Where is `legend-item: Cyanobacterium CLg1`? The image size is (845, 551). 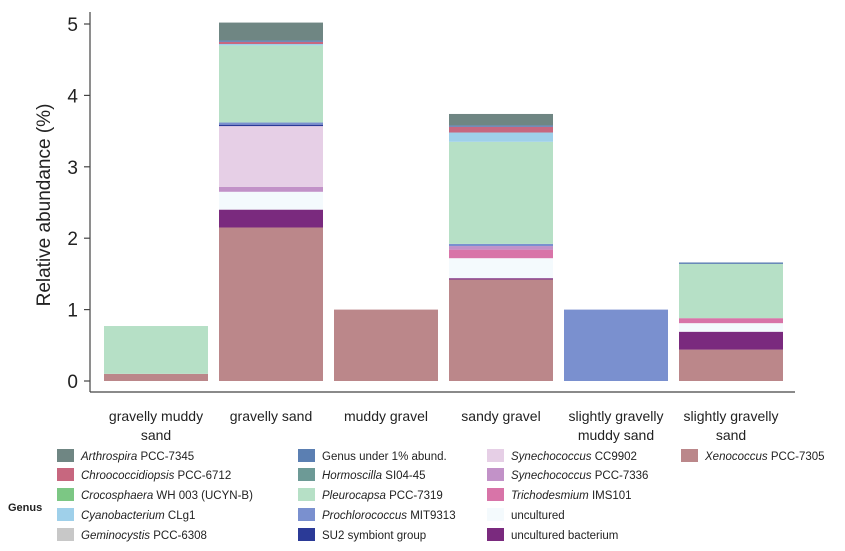
legend-item: Cyanobacterium CLg1 is located at coordinates (126, 515).